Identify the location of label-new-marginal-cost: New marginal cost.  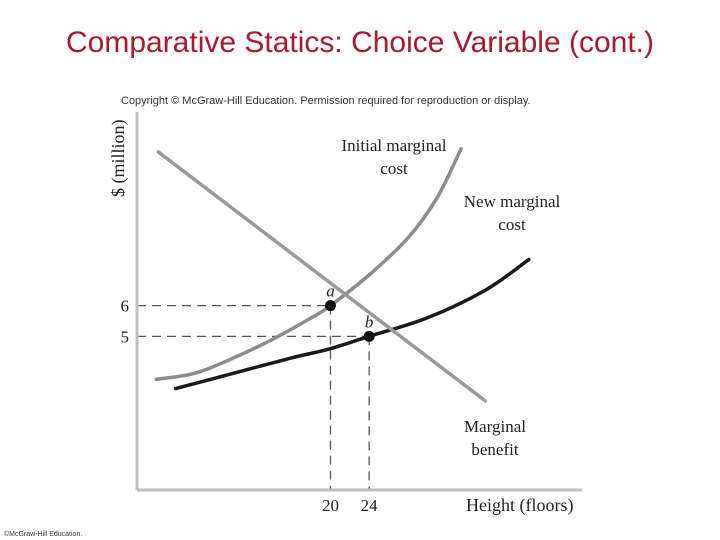
(512, 213).